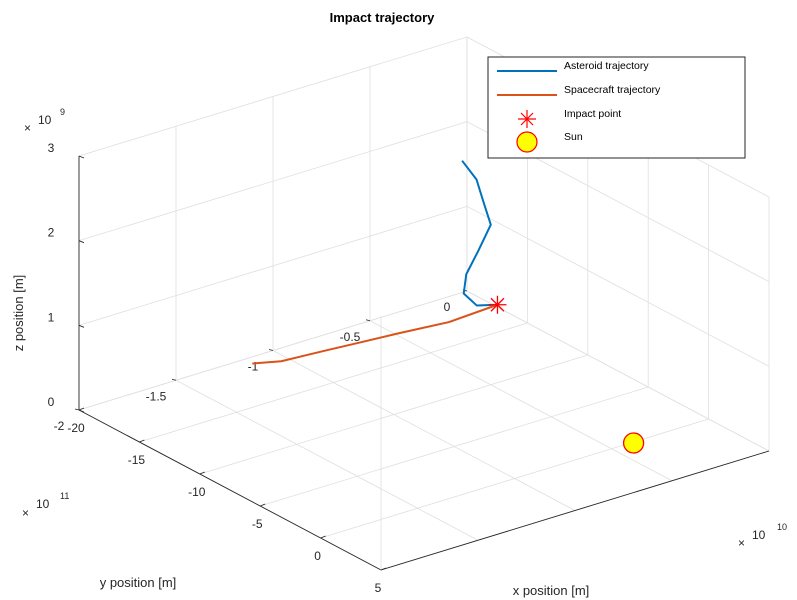 The image size is (797, 600). Describe the element at coordinates (51, 402) in the screenshot. I see `z-tick-label: 0` at that location.